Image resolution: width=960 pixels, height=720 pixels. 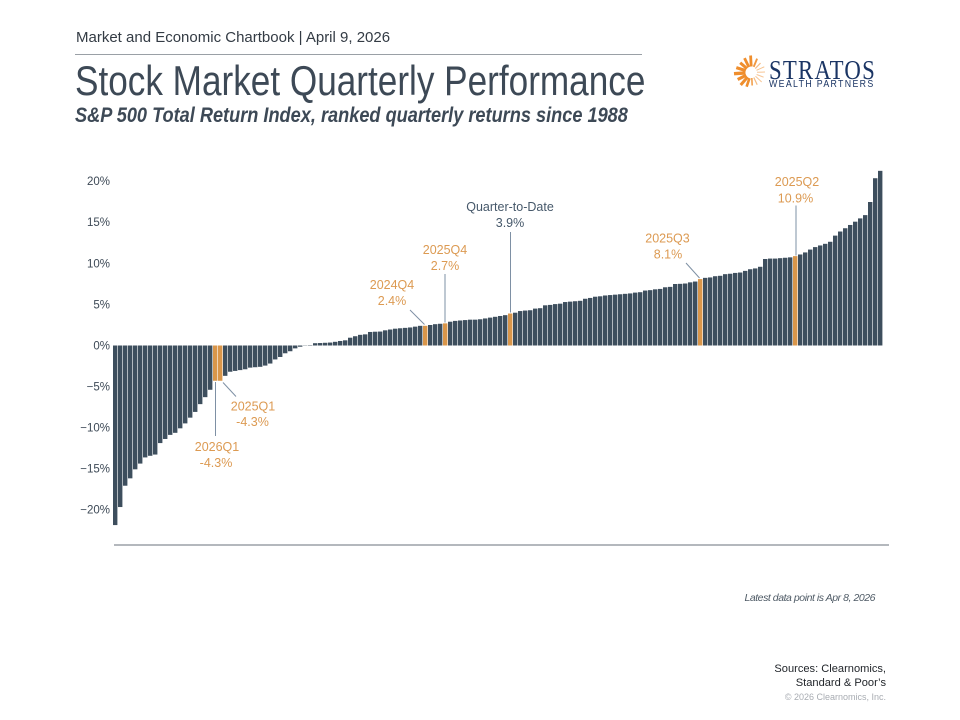 I want to click on svg-text: 15%, so click(x=98, y=223).